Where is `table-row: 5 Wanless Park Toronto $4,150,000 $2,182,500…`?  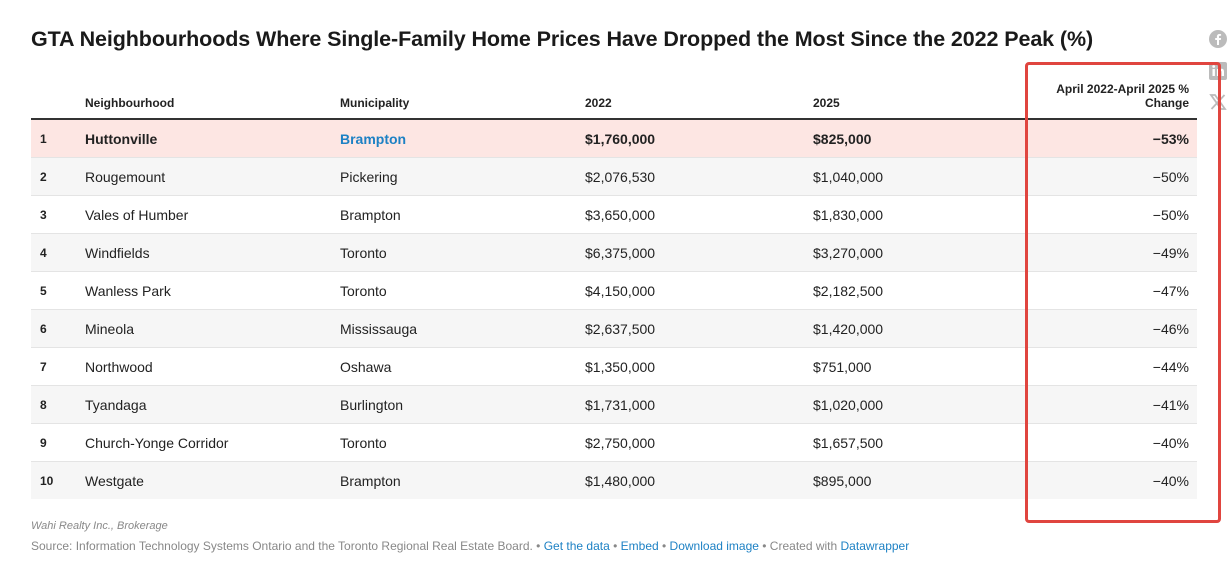
table-row: 5 Wanless Park Toronto $4,150,000 $2,182,500… is located at coordinates (614, 290).